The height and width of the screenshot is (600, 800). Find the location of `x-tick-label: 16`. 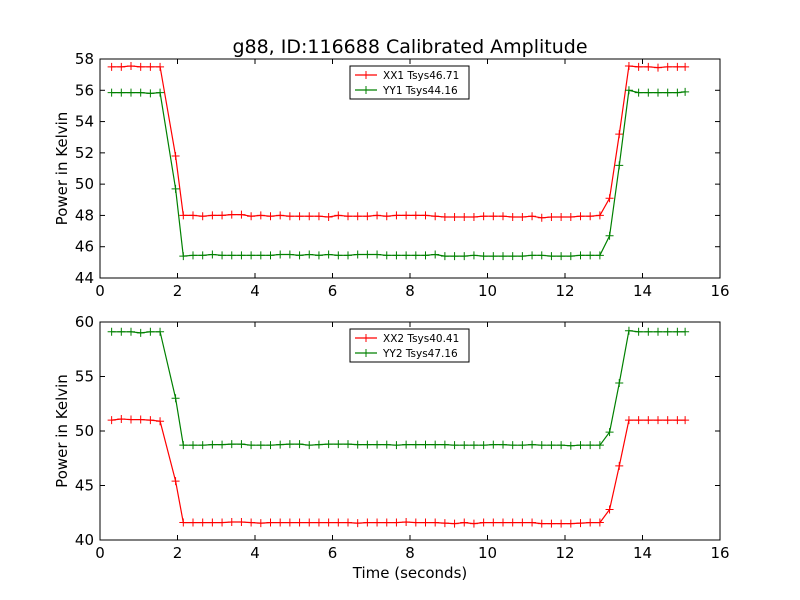

x-tick-label: 16 is located at coordinates (719, 291).